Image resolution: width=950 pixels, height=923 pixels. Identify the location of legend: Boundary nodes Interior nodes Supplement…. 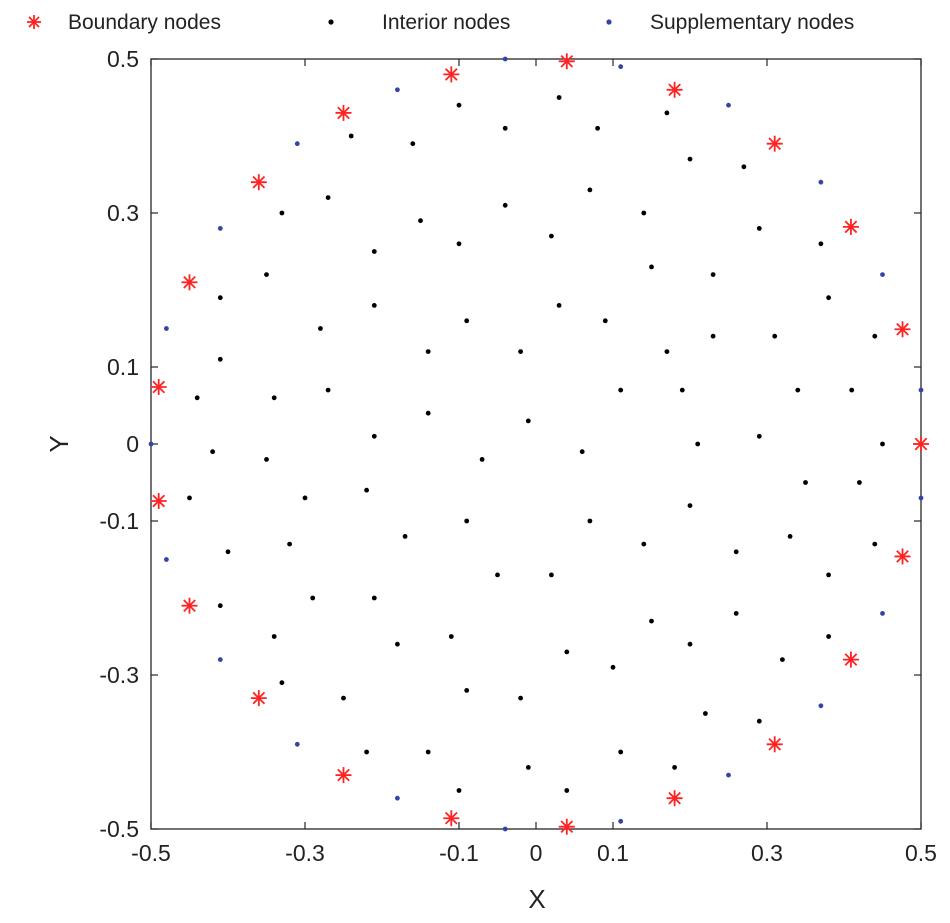
(440, 22).